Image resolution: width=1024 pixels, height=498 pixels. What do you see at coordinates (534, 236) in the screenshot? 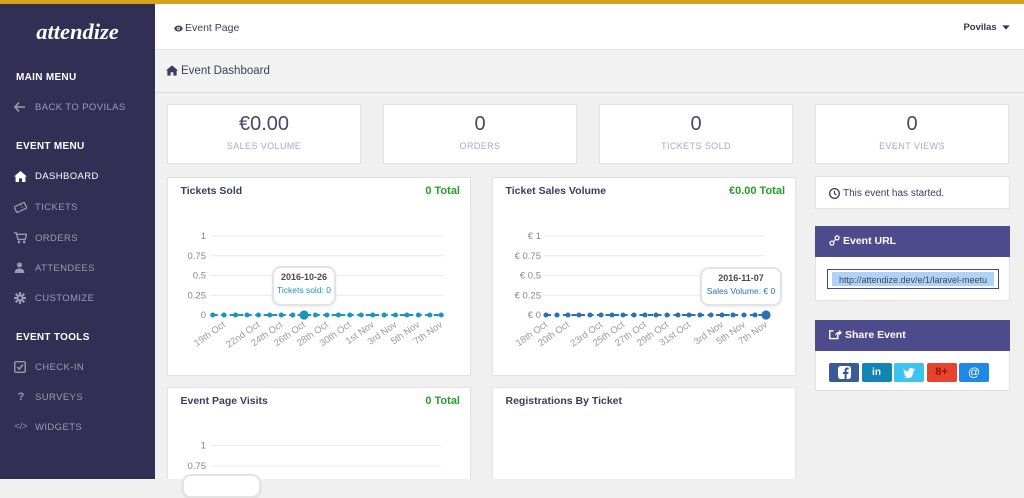
I see `svg-text: € 1` at bounding box center [534, 236].